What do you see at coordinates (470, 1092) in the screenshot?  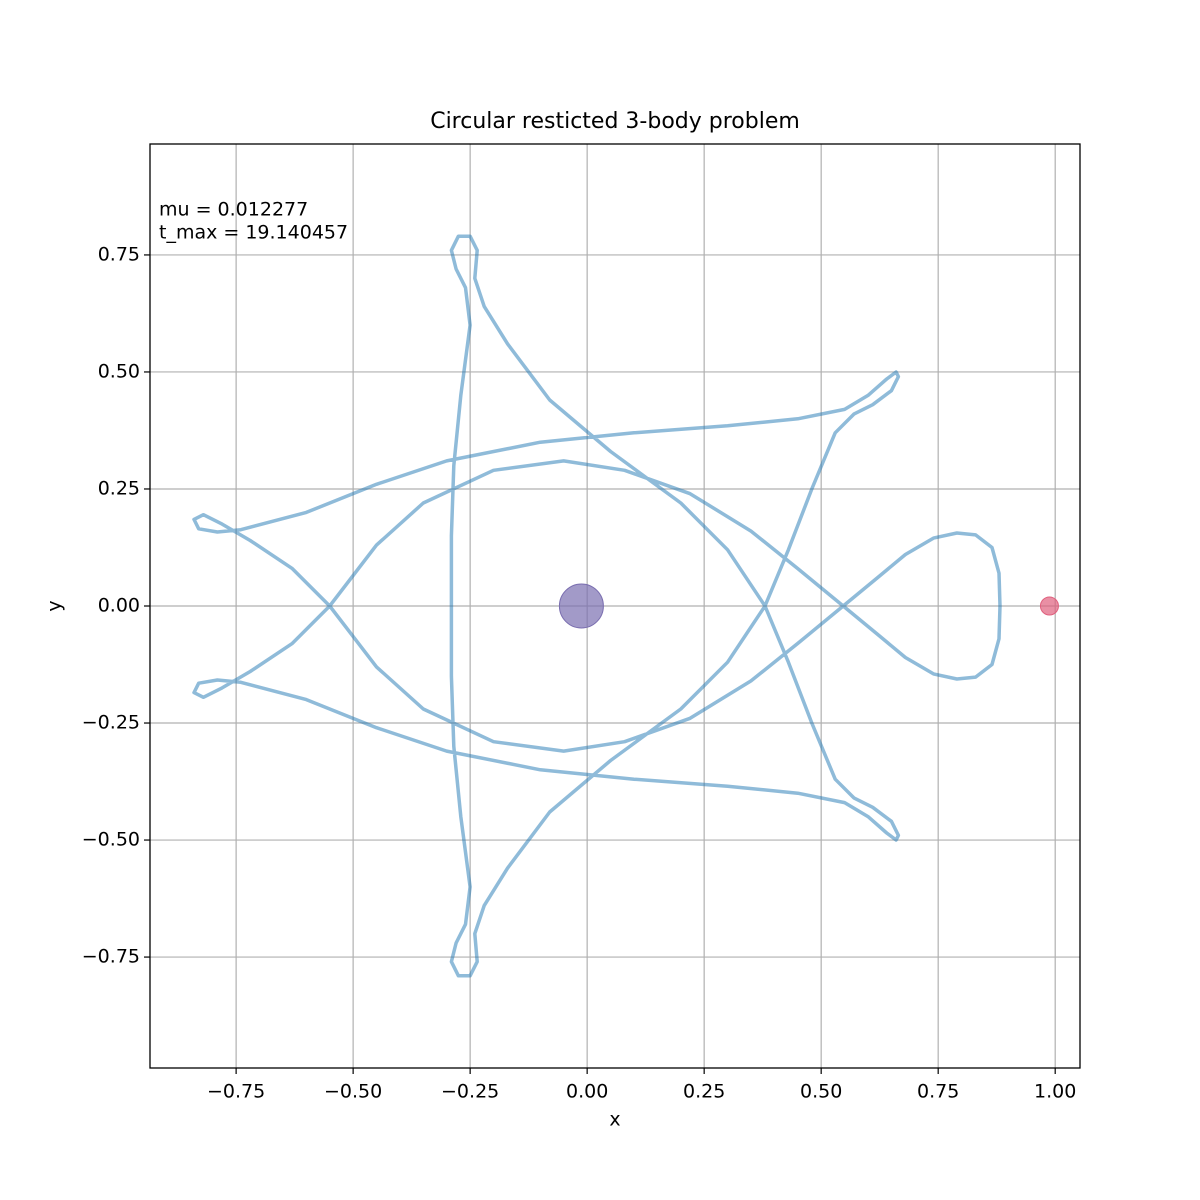 I see `x-tick-label: −0.25` at bounding box center [470, 1092].